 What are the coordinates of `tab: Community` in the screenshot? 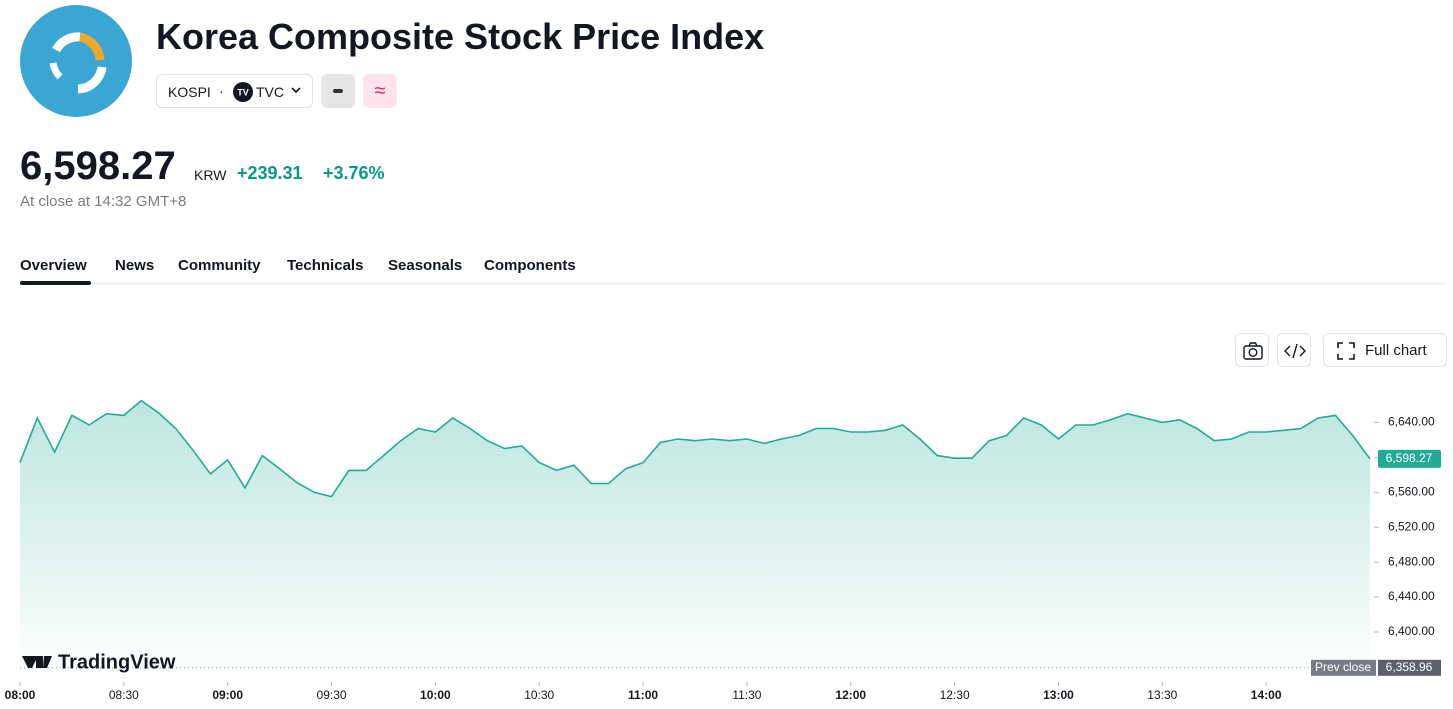 It's located at (219, 265).